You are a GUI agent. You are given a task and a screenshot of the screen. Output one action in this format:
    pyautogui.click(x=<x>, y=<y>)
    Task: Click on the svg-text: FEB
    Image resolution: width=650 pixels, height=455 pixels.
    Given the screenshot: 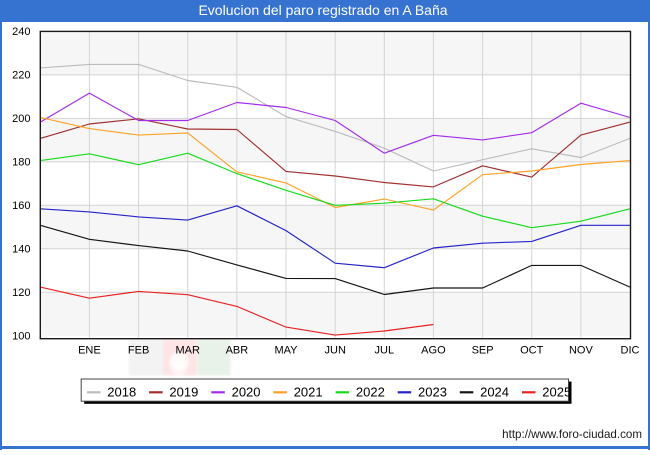 What is the action you would take?
    pyautogui.click(x=138, y=351)
    